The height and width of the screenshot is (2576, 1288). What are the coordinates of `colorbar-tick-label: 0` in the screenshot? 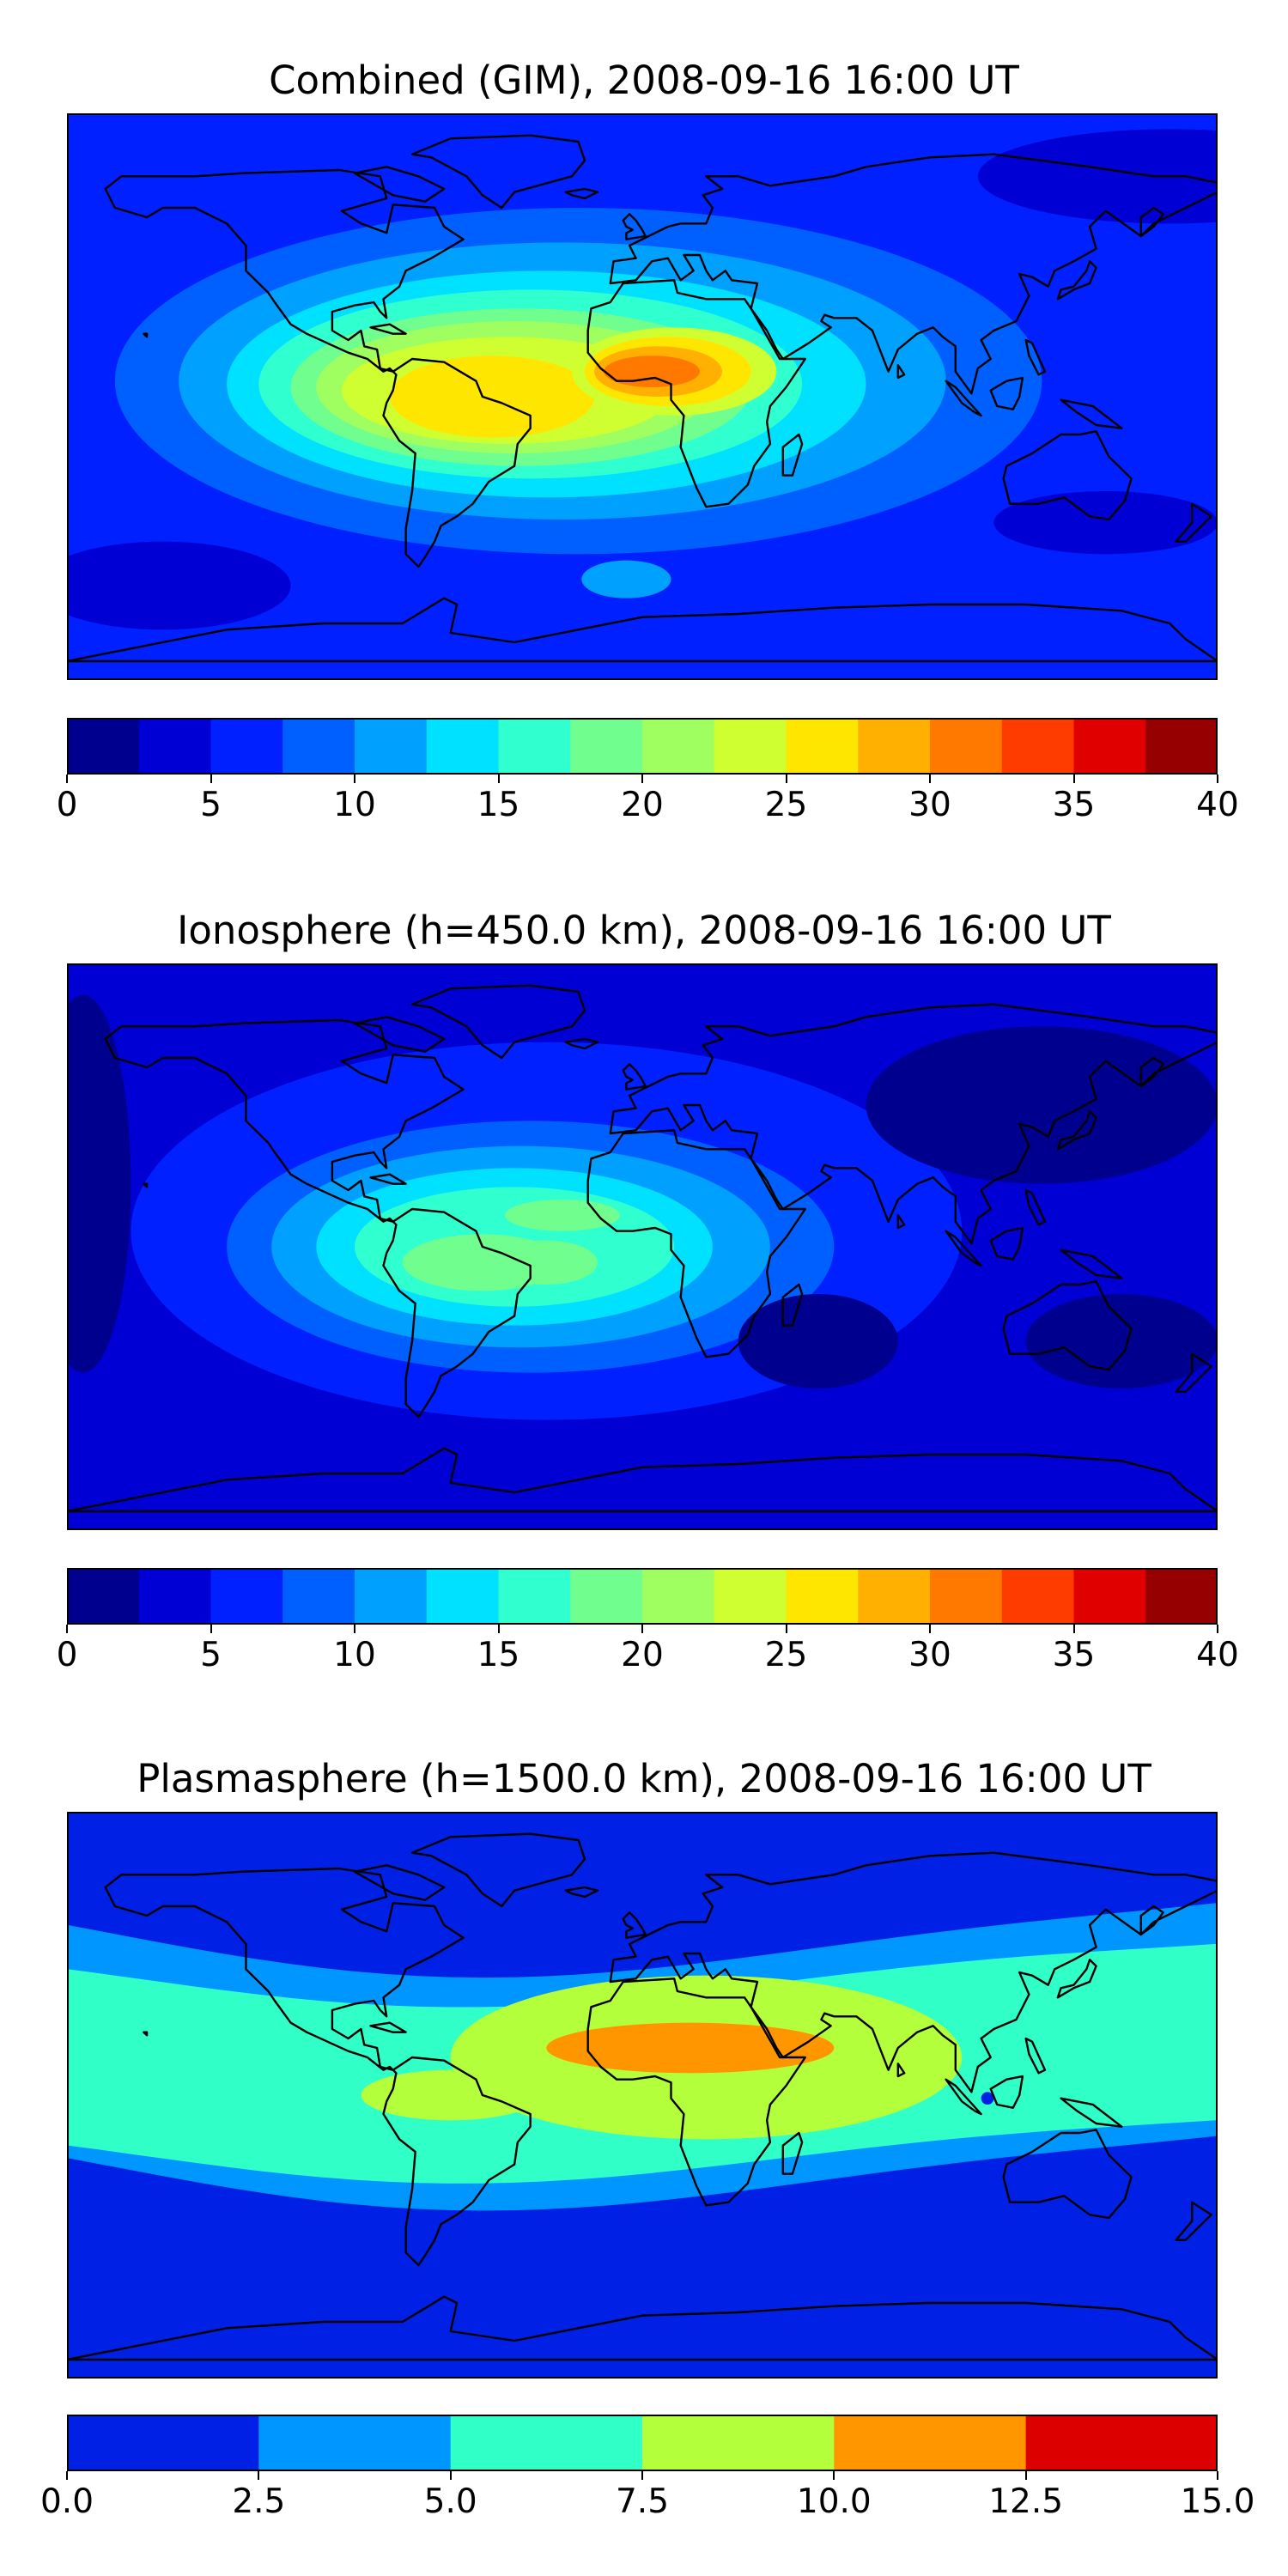 It's located at (67, 1655).